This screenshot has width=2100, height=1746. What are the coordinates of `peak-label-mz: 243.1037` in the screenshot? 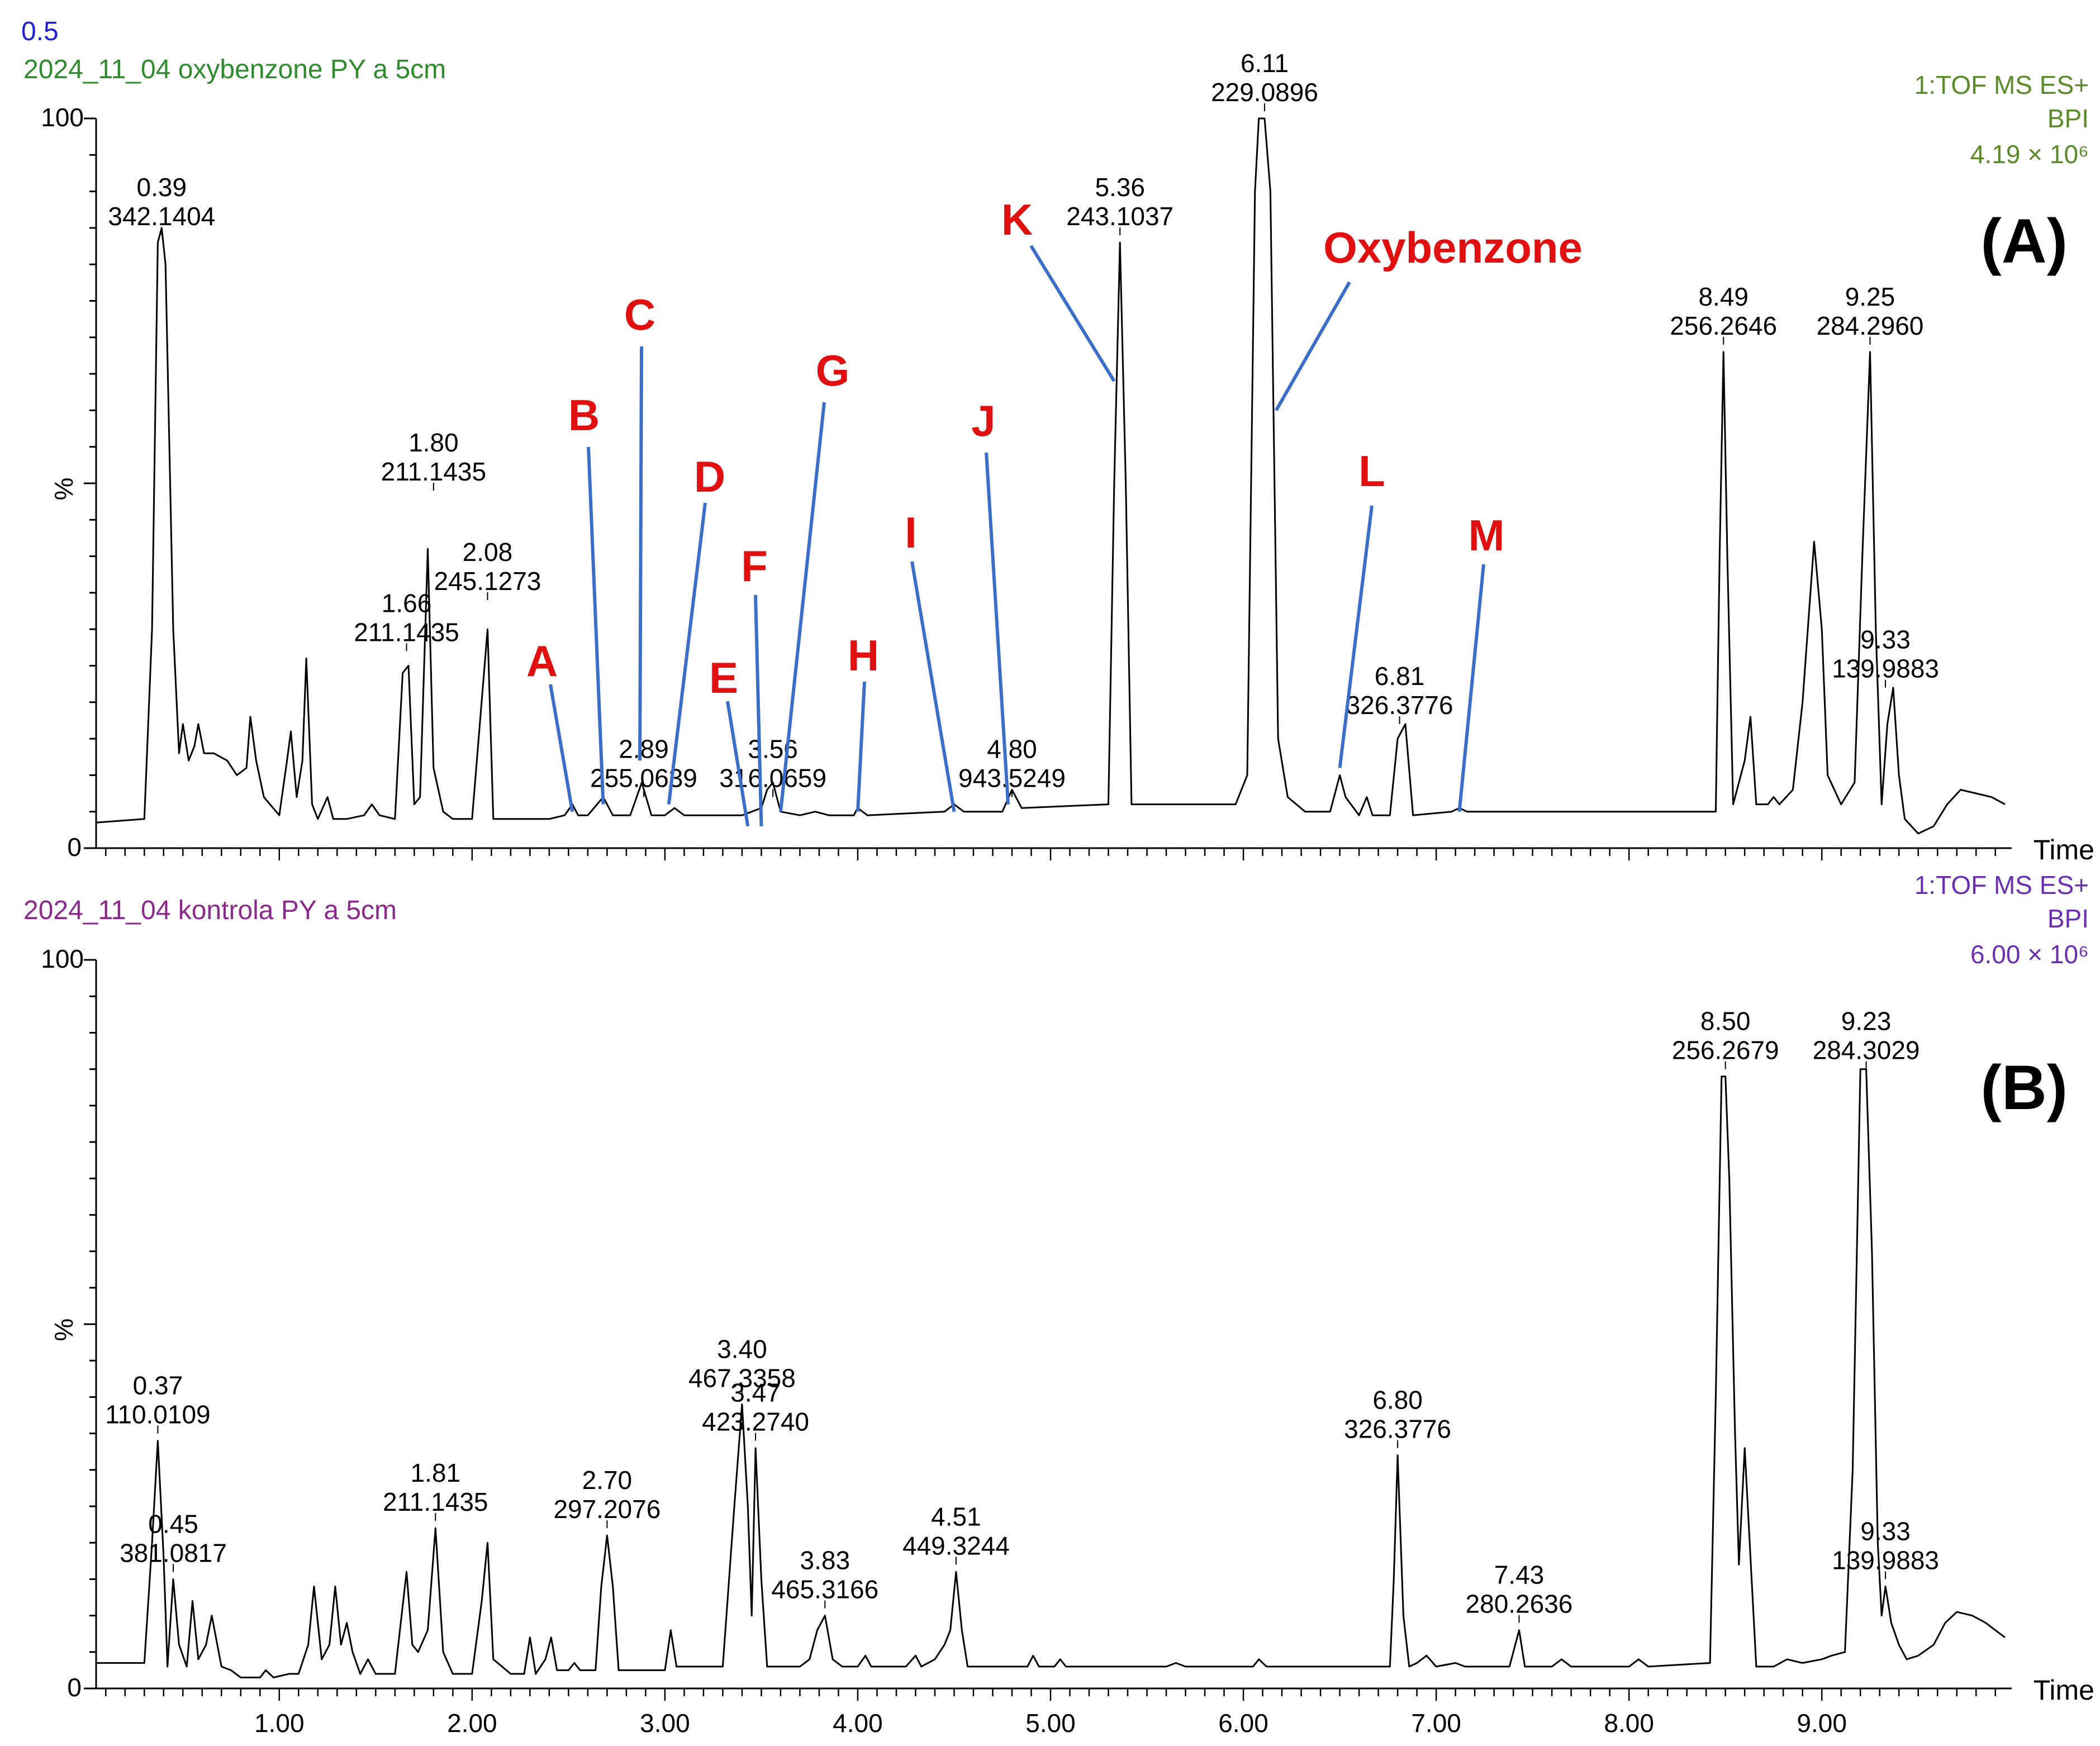 It's located at (1119, 216).